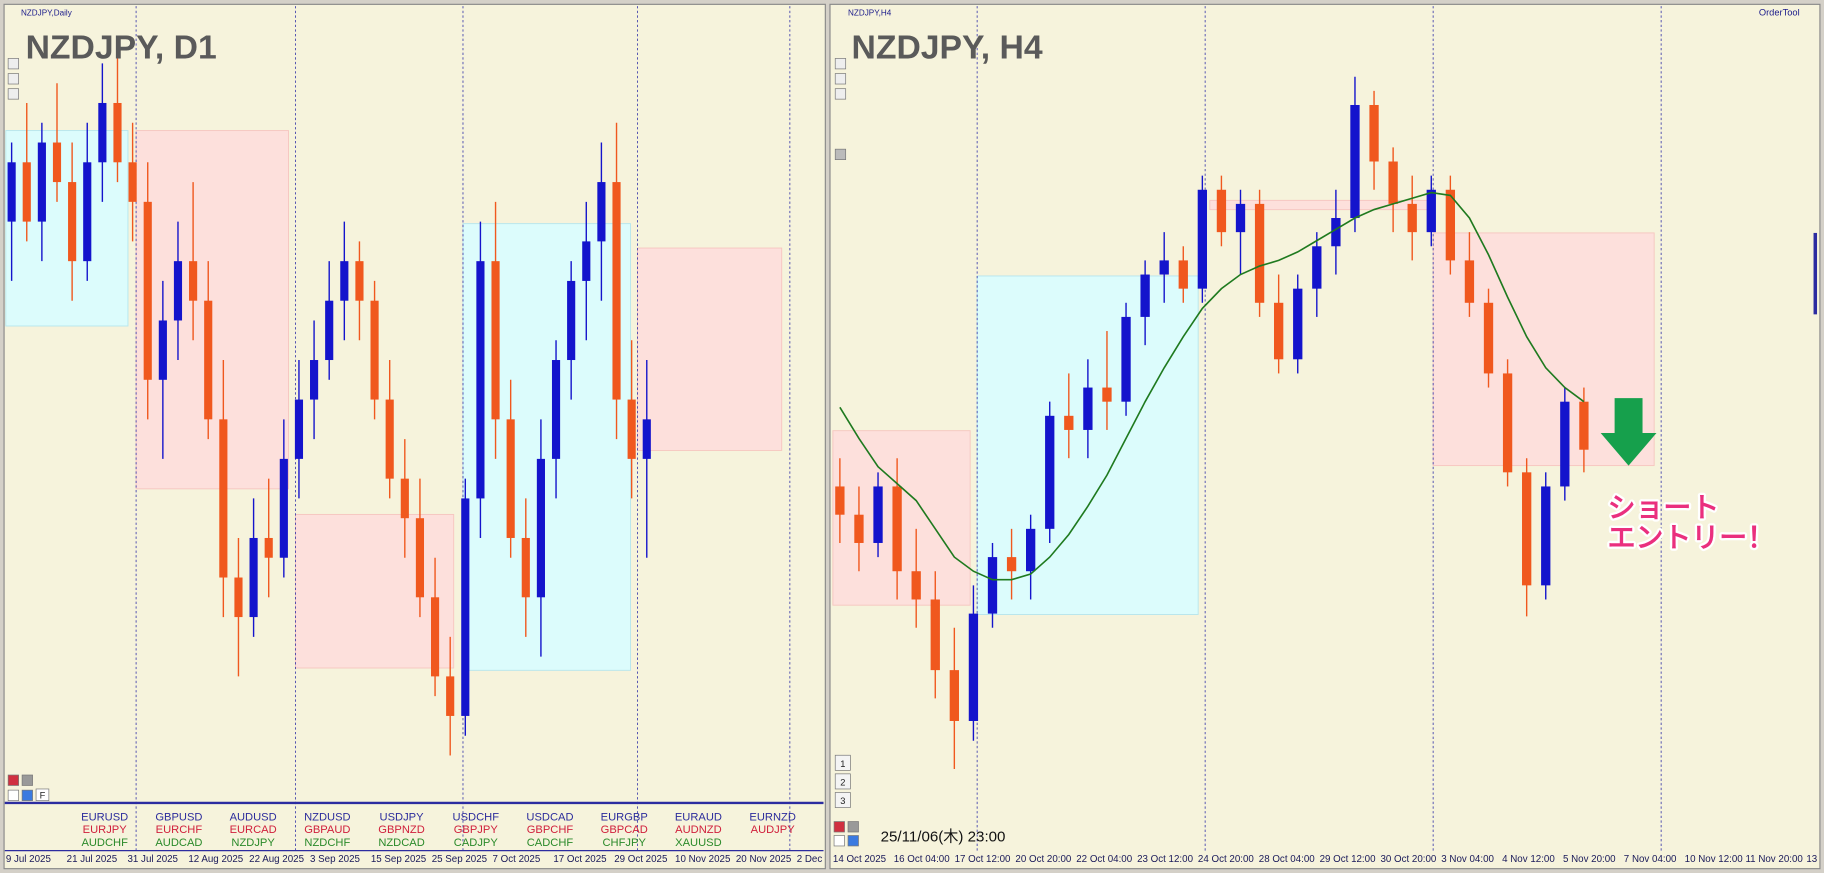 Image resolution: width=1824 pixels, height=873 pixels. Describe the element at coordinates (983, 859) in the screenshot. I see `x-axis-label: 17 Oct 12:00` at that location.